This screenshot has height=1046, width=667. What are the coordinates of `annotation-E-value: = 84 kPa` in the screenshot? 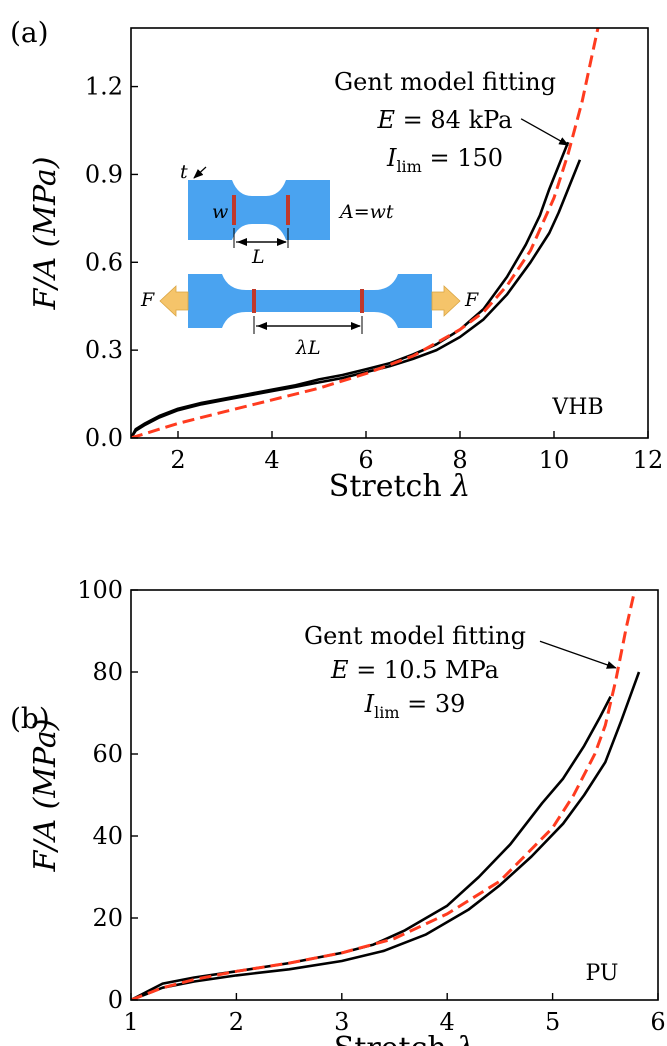 It's located at (453, 120).